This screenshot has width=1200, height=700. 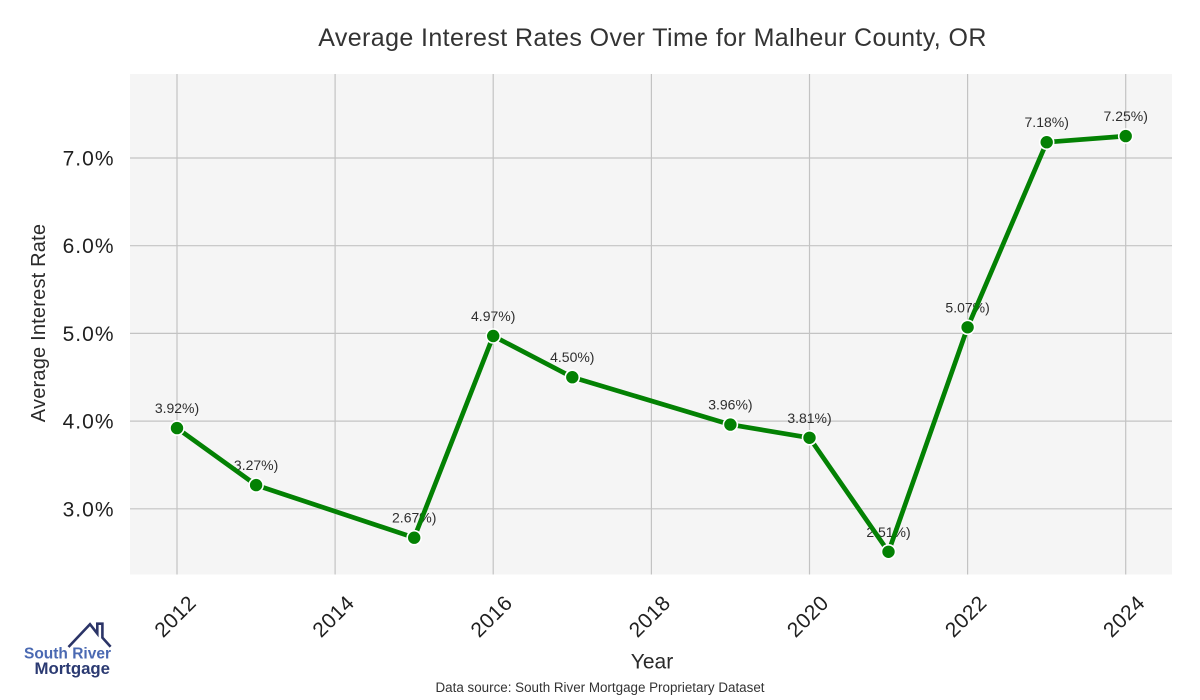 What do you see at coordinates (89, 422) in the screenshot?
I see `svg-text: 4.0%` at bounding box center [89, 422].